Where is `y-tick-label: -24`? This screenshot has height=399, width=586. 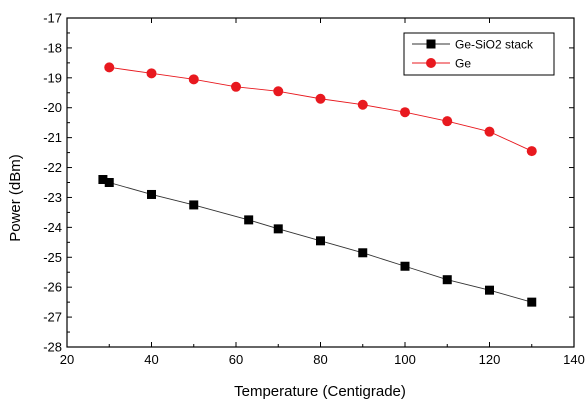
y-tick-label: -24 is located at coordinates (52, 227).